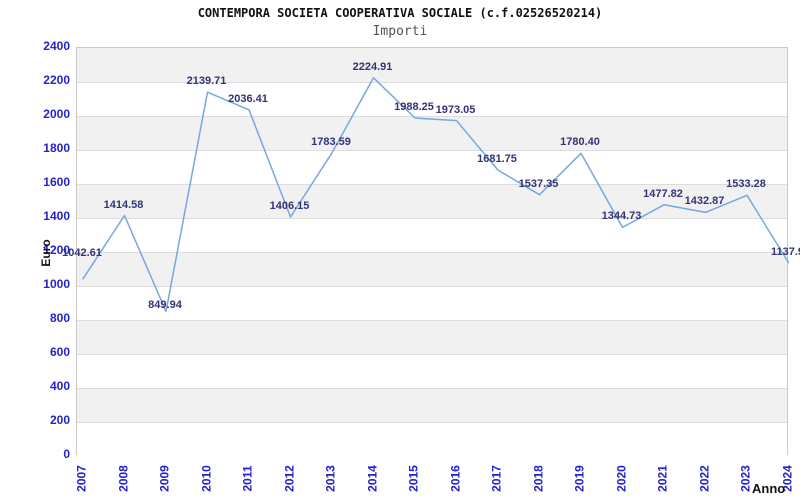 This screenshot has height=500, width=800. Describe the element at coordinates (56, 114) in the screenshot. I see `y-tick-label: 2000` at that location.